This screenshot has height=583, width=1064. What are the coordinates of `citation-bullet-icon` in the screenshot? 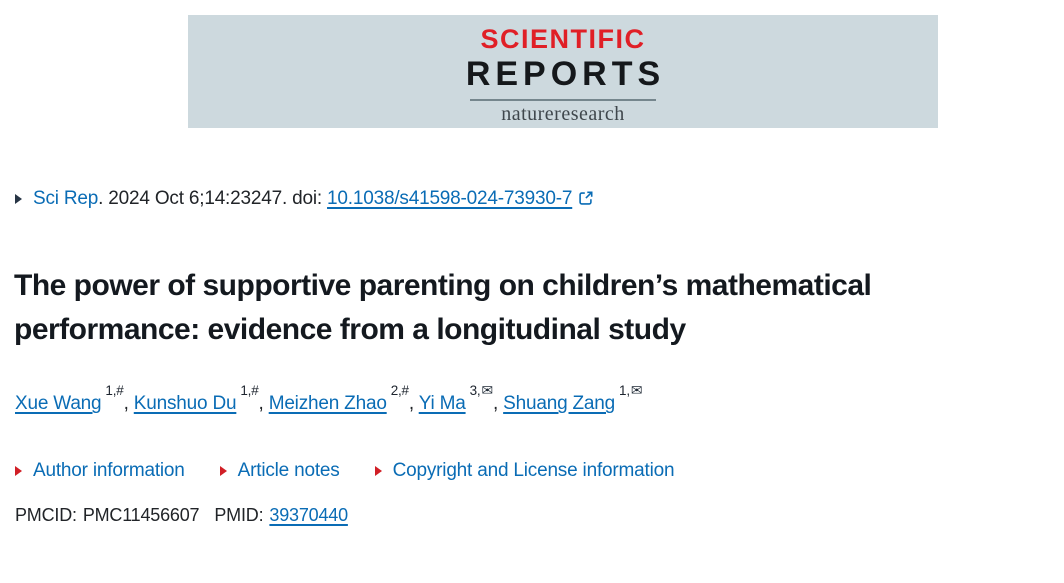 It's located at (18, 199).